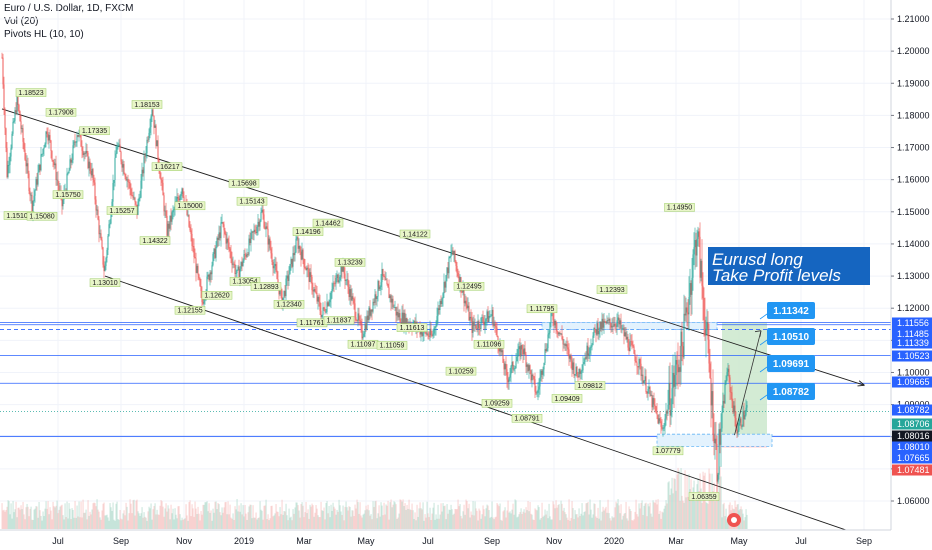 The image size is (932, 550). What do you see at coordinates (734, 520) in the screenshot?
I see `event-marker-icon` at bounding box center [734, 520].